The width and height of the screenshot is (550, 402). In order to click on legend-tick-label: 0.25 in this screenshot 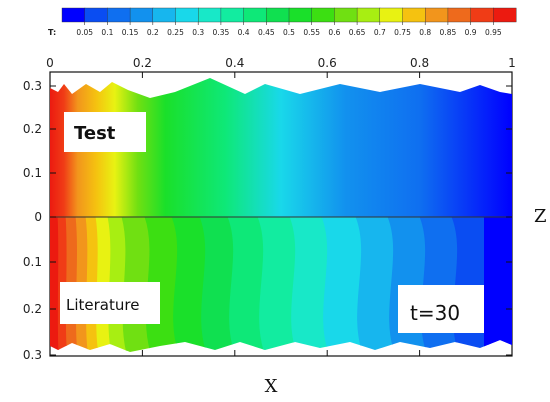, I will do `click(175, 32)`.